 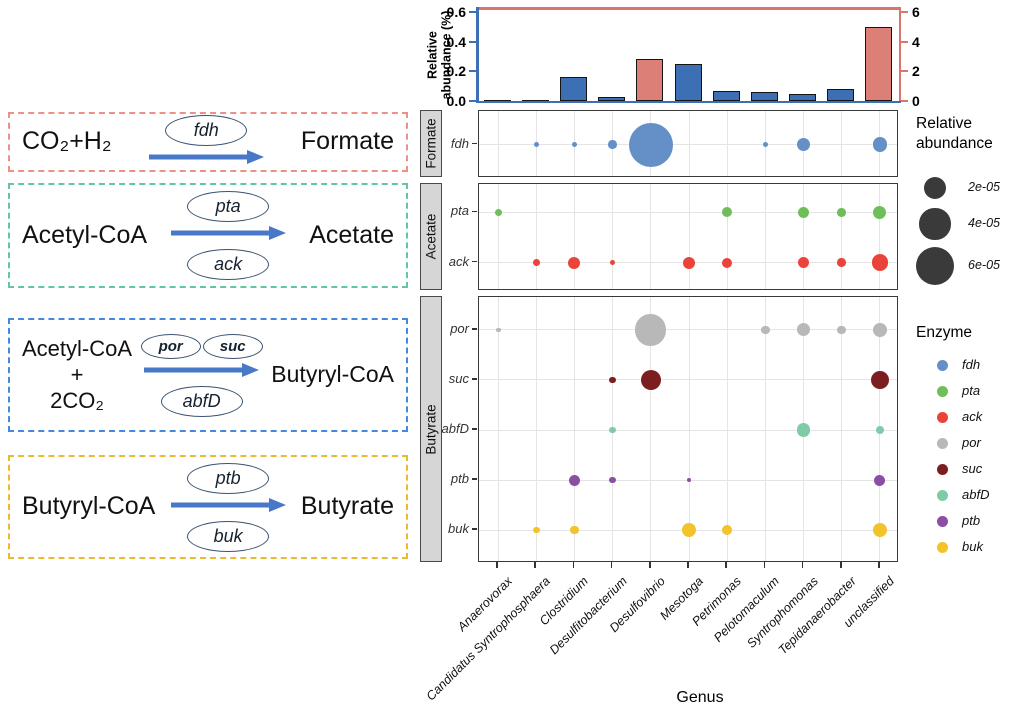 What do you see at coordinates (612, 144) in the screenshot?
I see `dot-fdh-Desulfitobacterium` at bounding box center [612, 144].